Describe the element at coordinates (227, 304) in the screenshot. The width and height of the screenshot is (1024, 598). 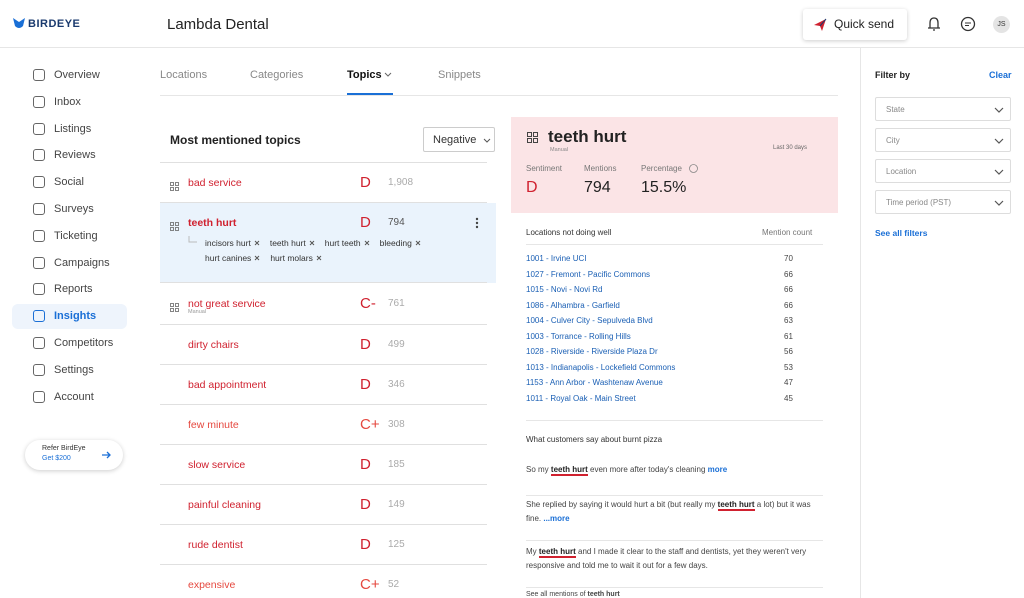
I see `topic-name: not great service` at that location.